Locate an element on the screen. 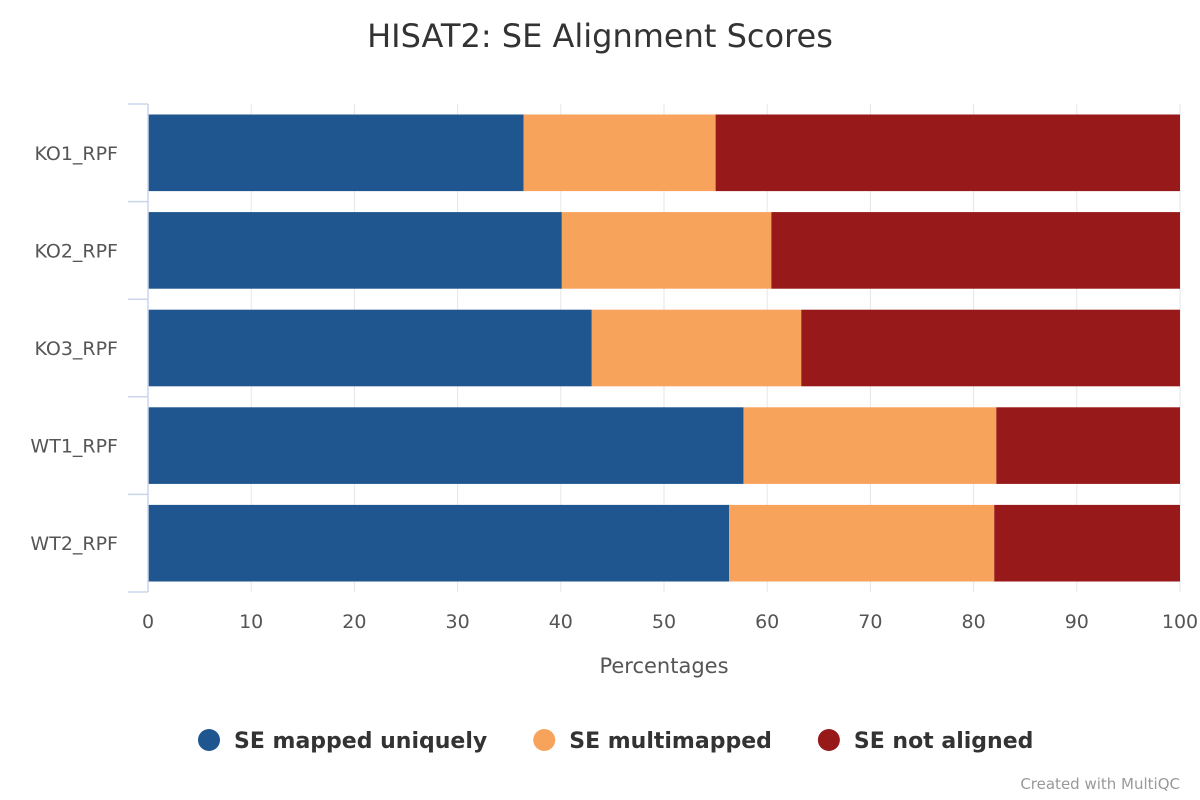 The height and width of the screenshot is (800, 1200). x-tick-label-6: 60 is located at coordinates (767, 622).